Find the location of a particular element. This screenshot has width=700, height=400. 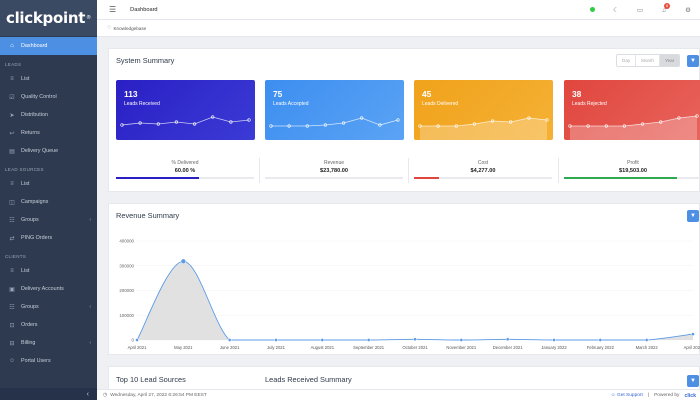

chevron-left-icon: ‹ is located at coordinates (90, 220).